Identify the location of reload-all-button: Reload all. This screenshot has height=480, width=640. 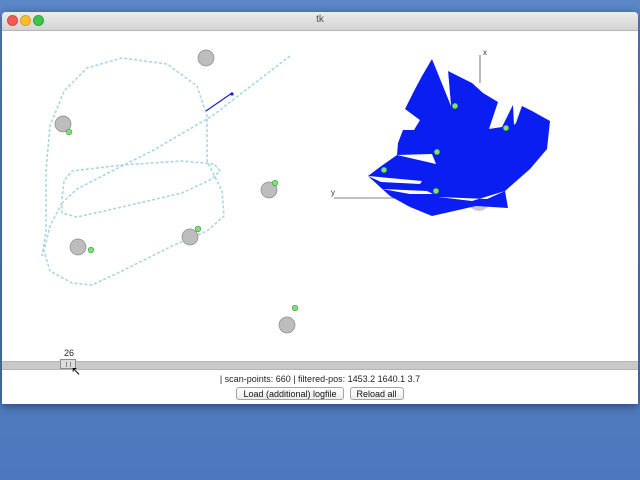
(376, 393).